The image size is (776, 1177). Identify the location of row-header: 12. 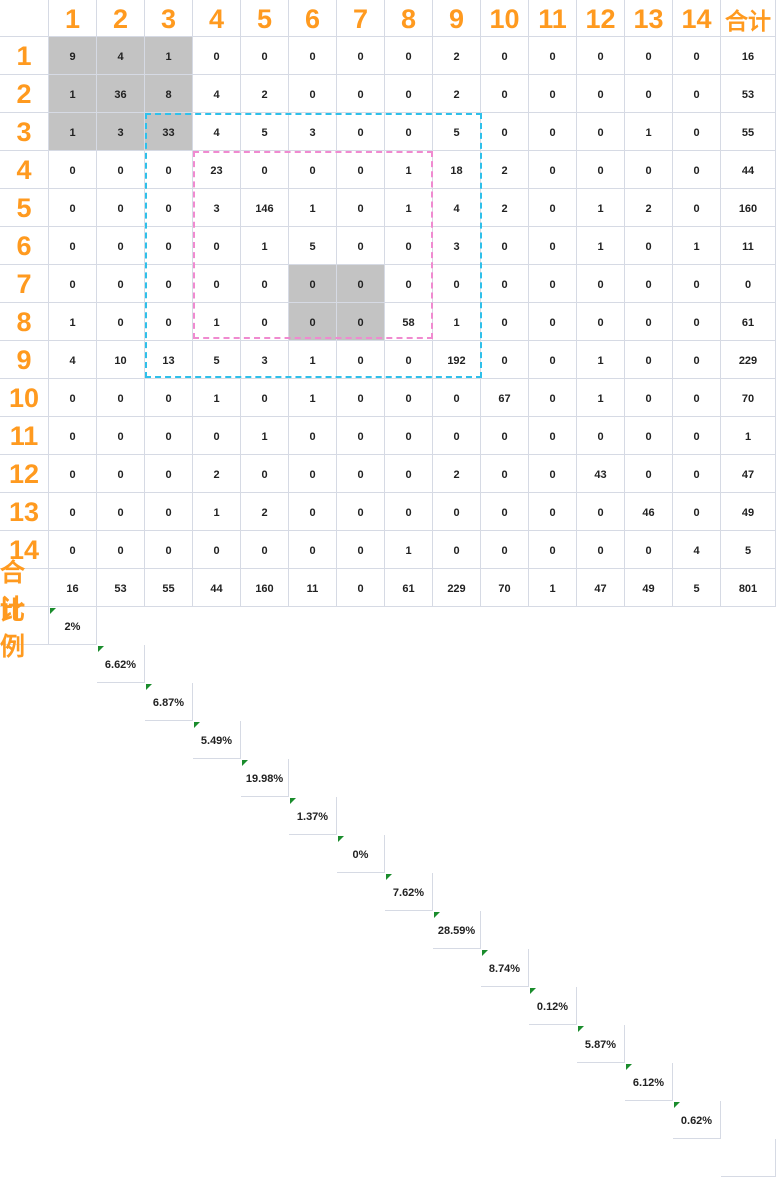
(24, 474).